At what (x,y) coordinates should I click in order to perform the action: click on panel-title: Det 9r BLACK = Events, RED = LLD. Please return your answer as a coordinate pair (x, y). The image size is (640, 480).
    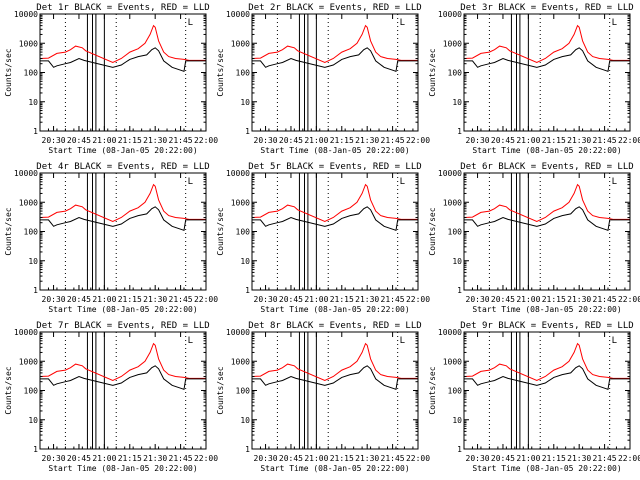
    Looking at the image, I should click on (546, 326).